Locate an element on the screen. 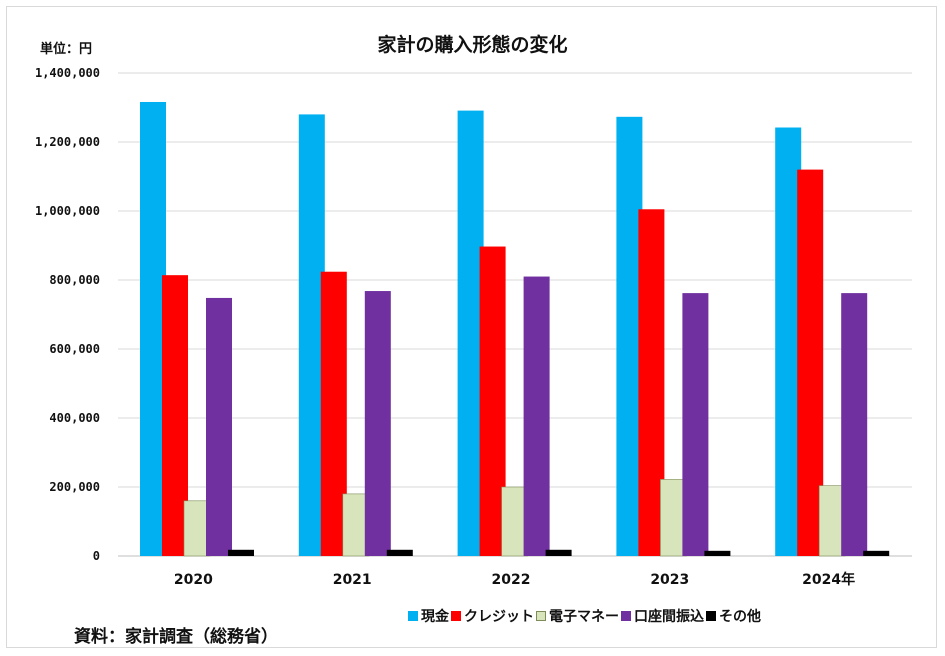 The width and height of the screenshot is (945, 656). legend-item: 口座間振込 is located at coordinates (662, 616).